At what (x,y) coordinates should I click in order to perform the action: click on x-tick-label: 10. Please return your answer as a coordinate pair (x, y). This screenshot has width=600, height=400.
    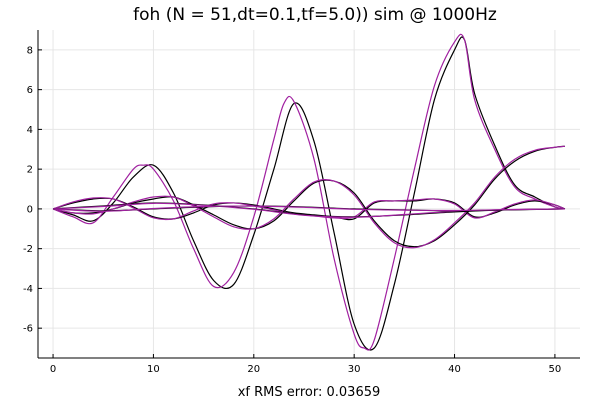
    Looking at the image, I should click on (153, 369).